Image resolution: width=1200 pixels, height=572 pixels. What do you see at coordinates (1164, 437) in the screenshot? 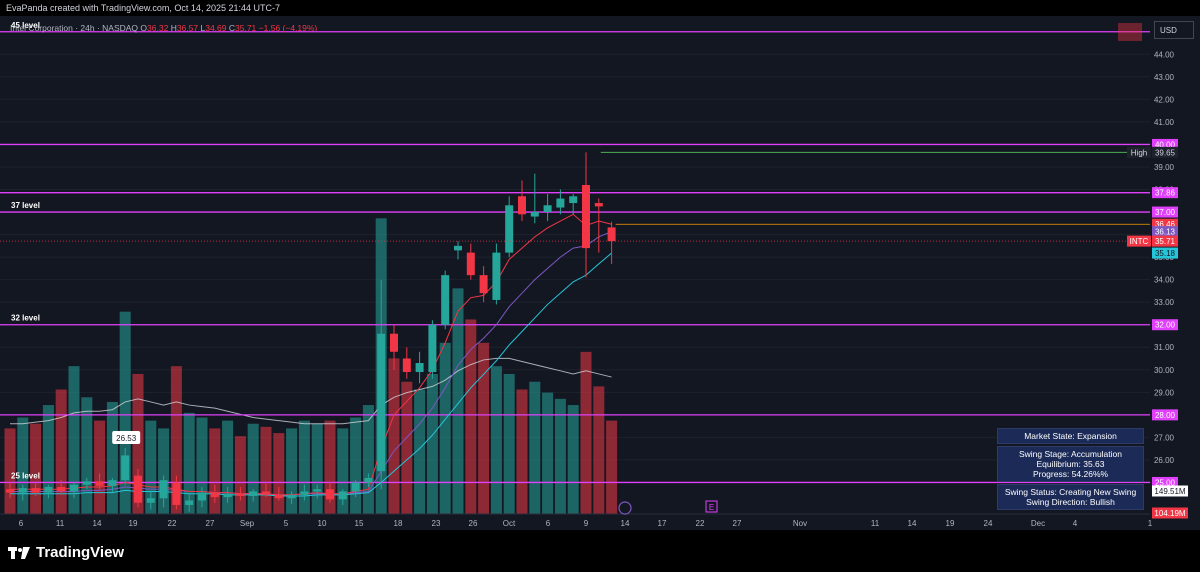
I see `price-axis-tick: 27.00` at bounding box center [1164, 437].